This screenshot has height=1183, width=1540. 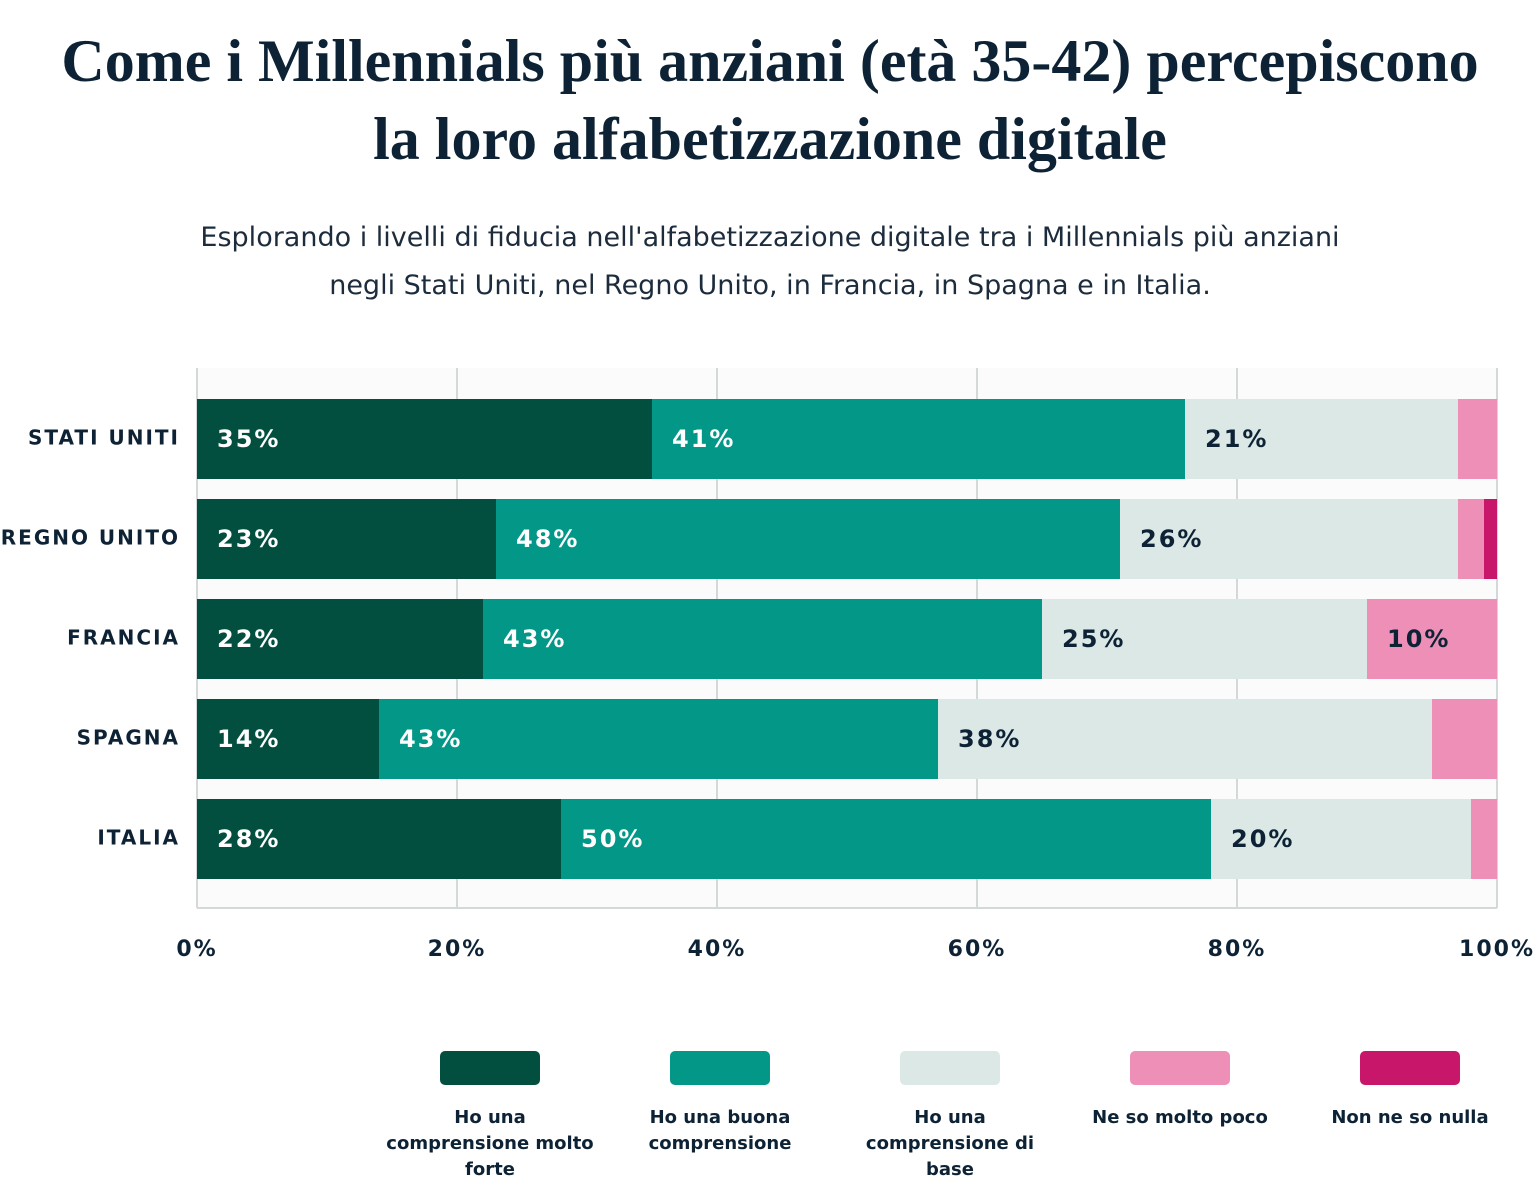 I want to click on value-label: 26%, so click(x=1171, y=539).